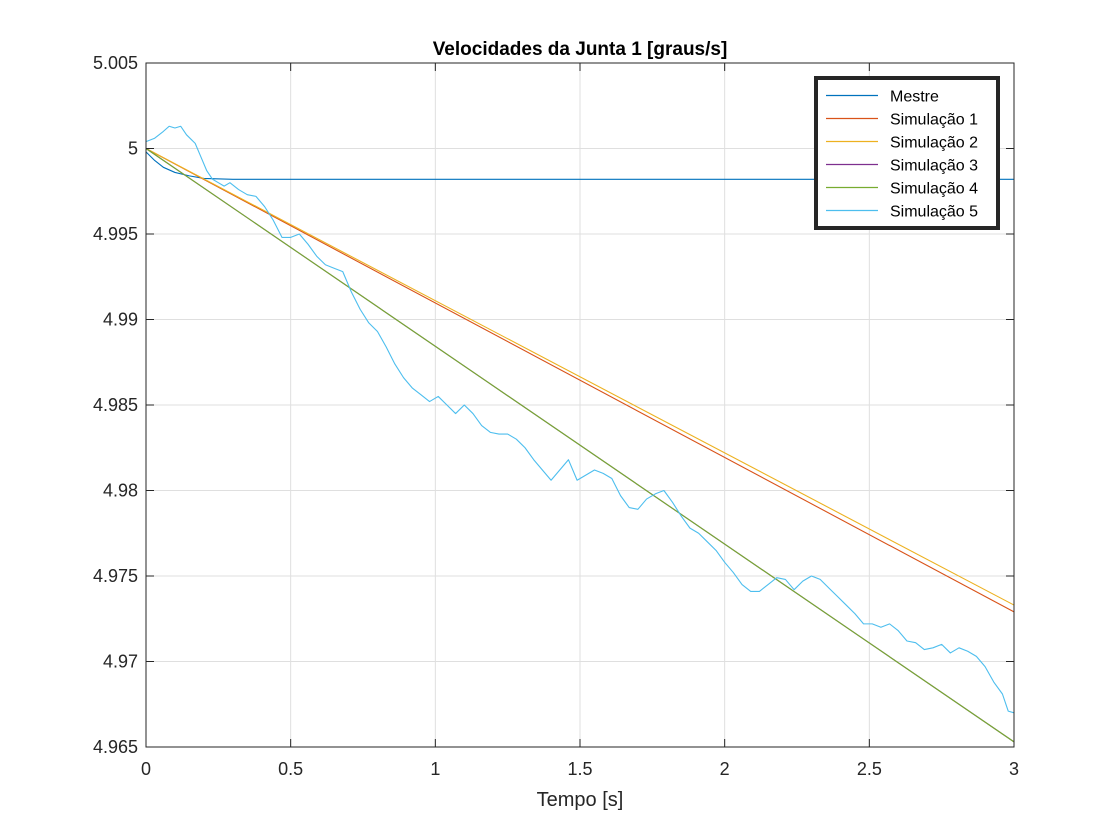 The image size is (1120, 840). What do you see at coordinates (146, 769) in the screenshot?
I see `x-tick-label: 0` at bounding box center [146, 769].